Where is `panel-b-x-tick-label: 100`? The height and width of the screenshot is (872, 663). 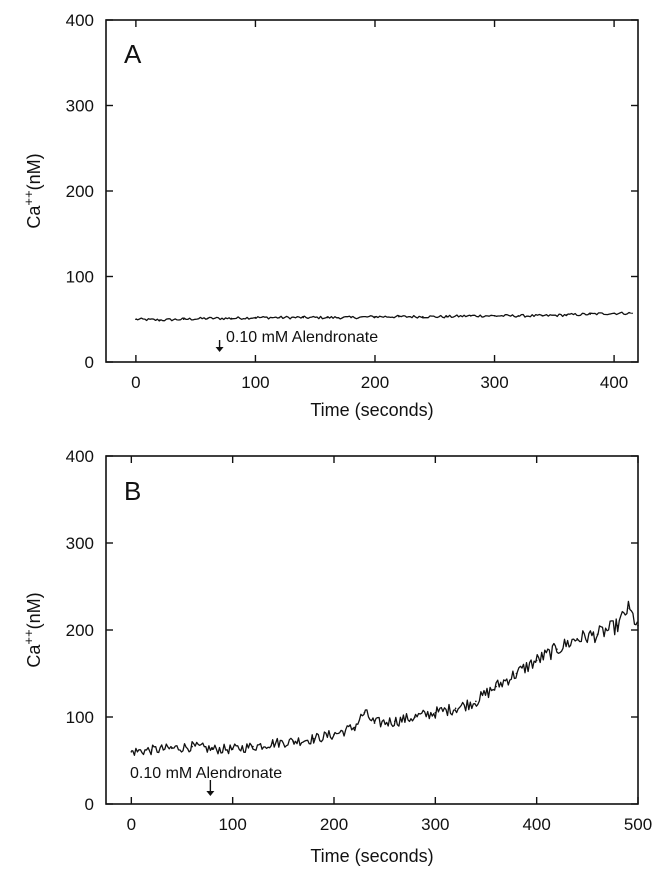
panel-b-x-tick-label: 100 is located at coordinates (232, 824).